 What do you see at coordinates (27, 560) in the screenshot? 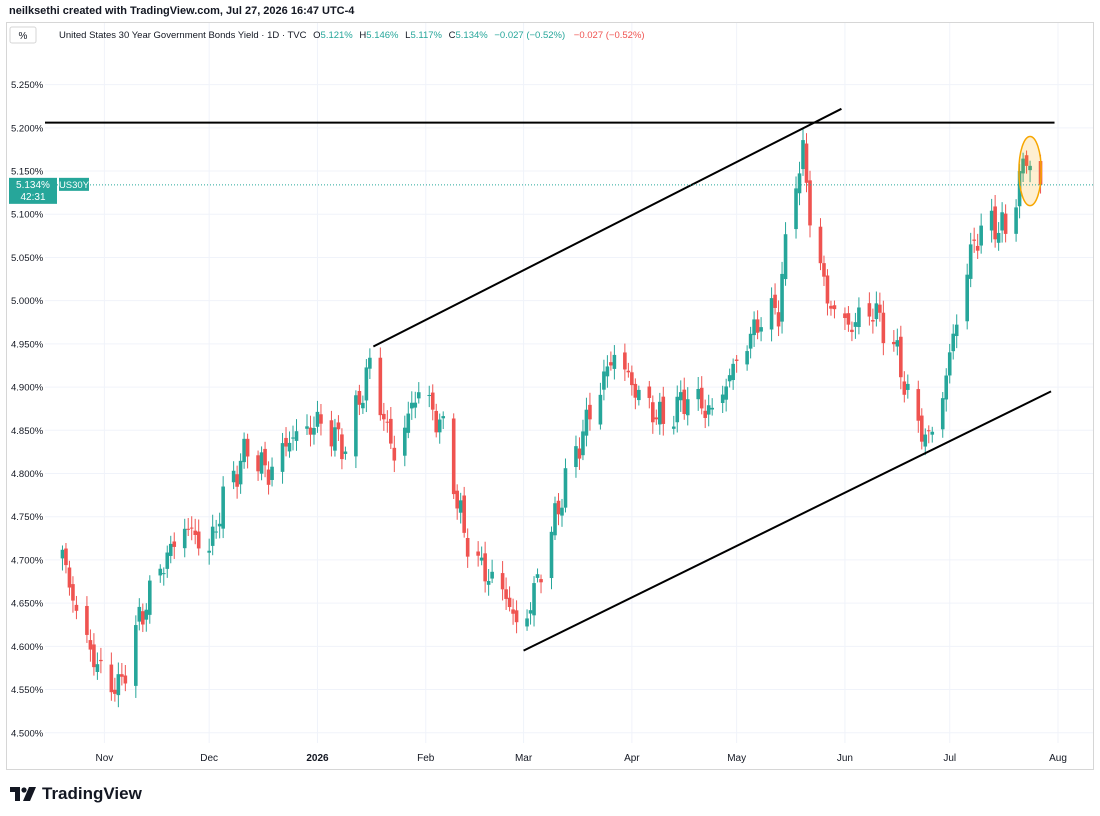
I see `y-tick-label: 4.700%` at bounding box center [27, 560].